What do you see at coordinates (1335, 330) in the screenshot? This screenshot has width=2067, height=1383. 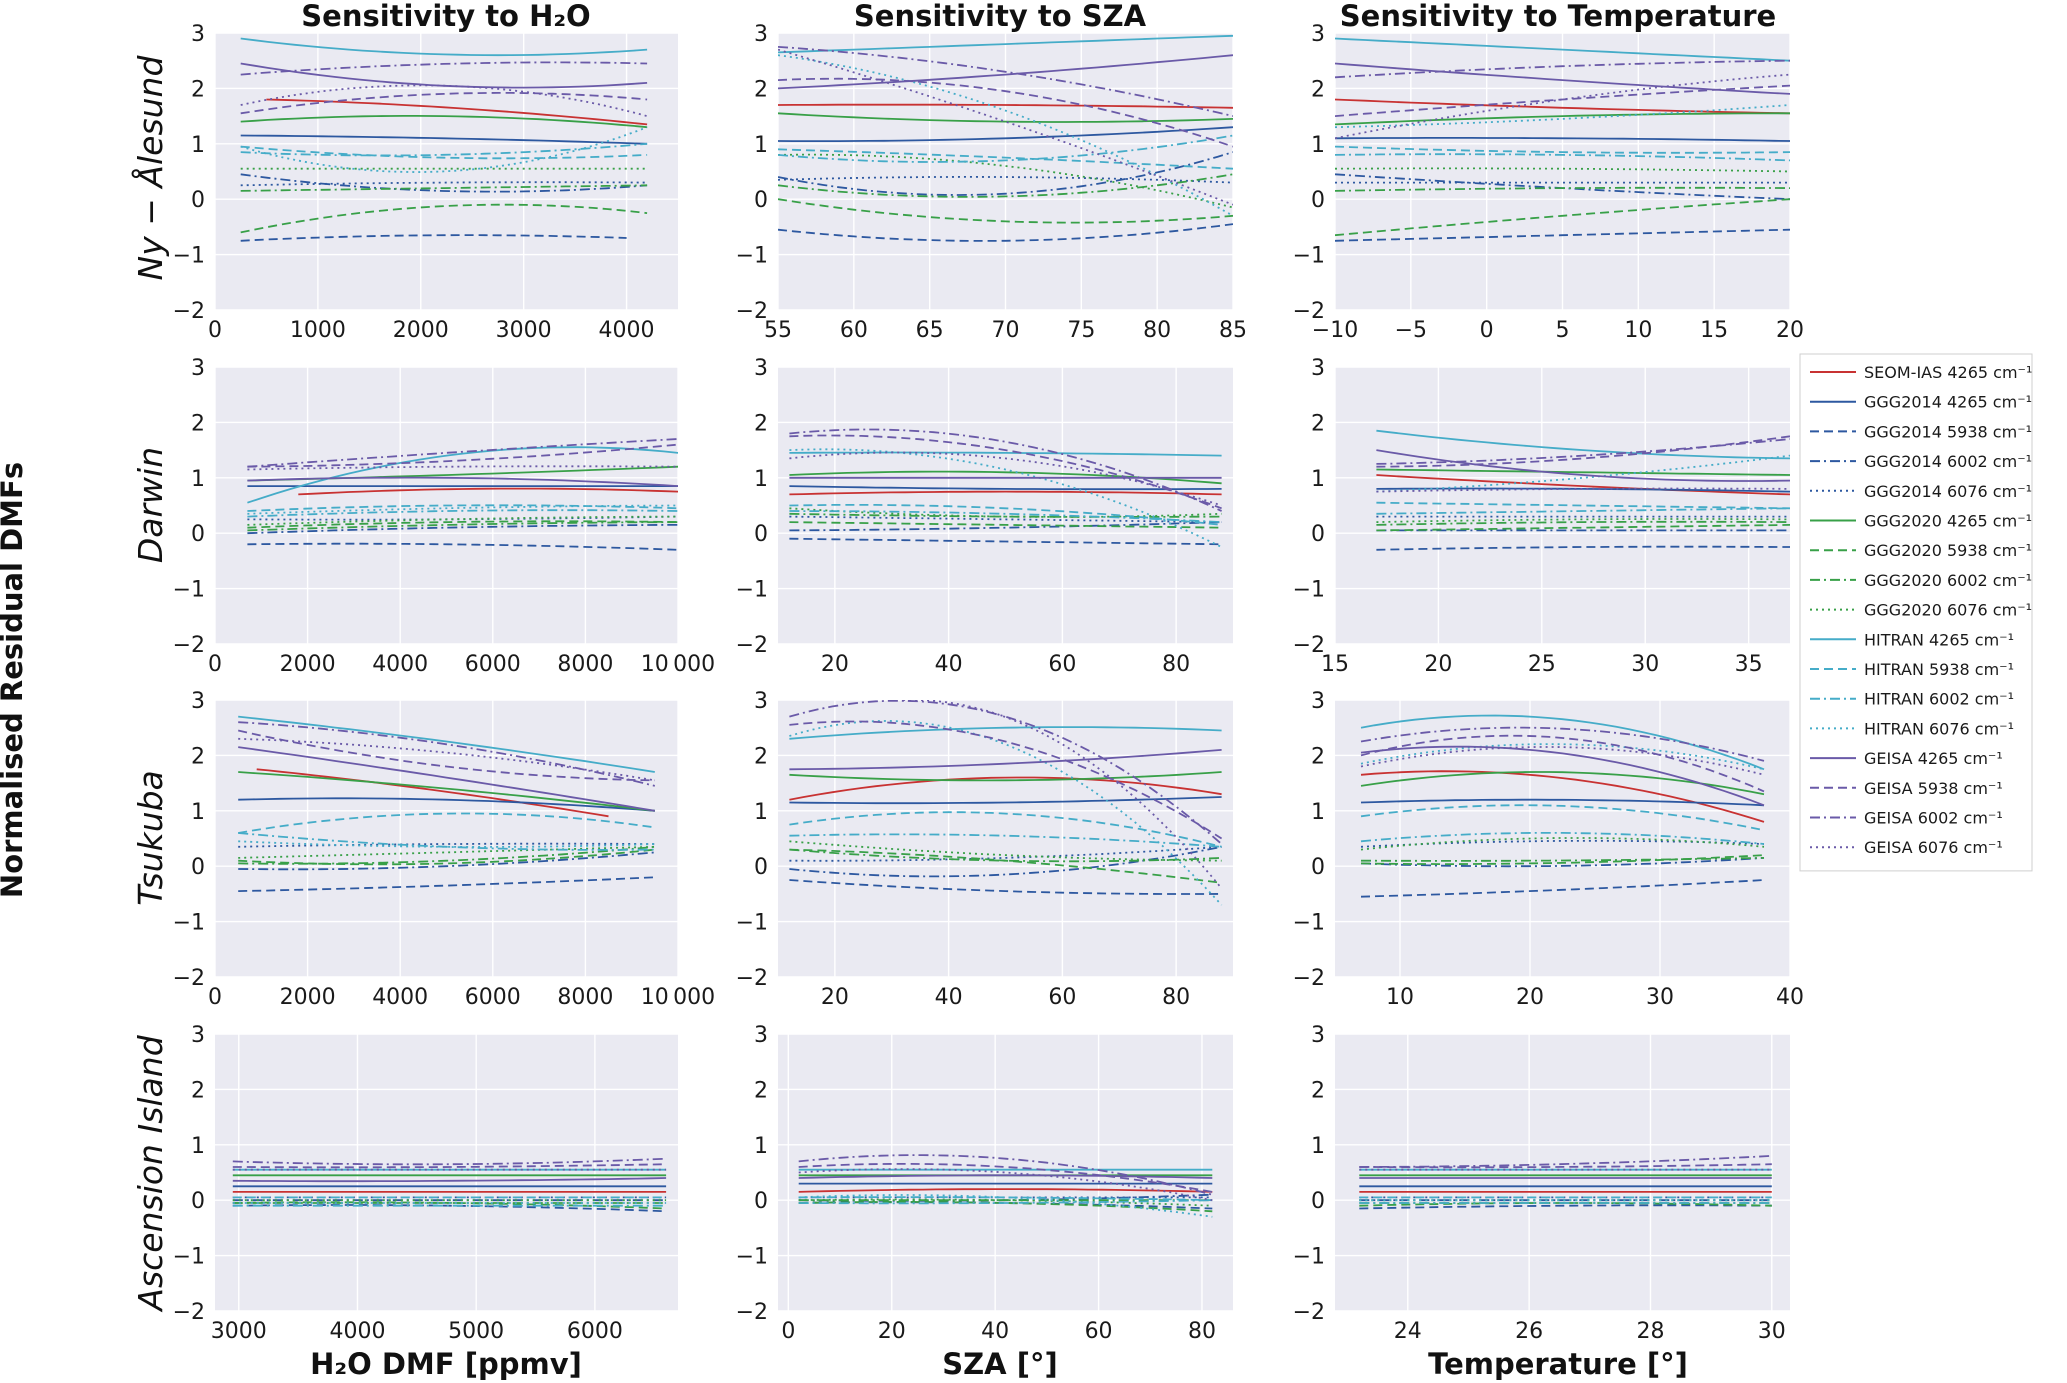 I see `x-tick-label: −10` at bounding box center [1335, 330].